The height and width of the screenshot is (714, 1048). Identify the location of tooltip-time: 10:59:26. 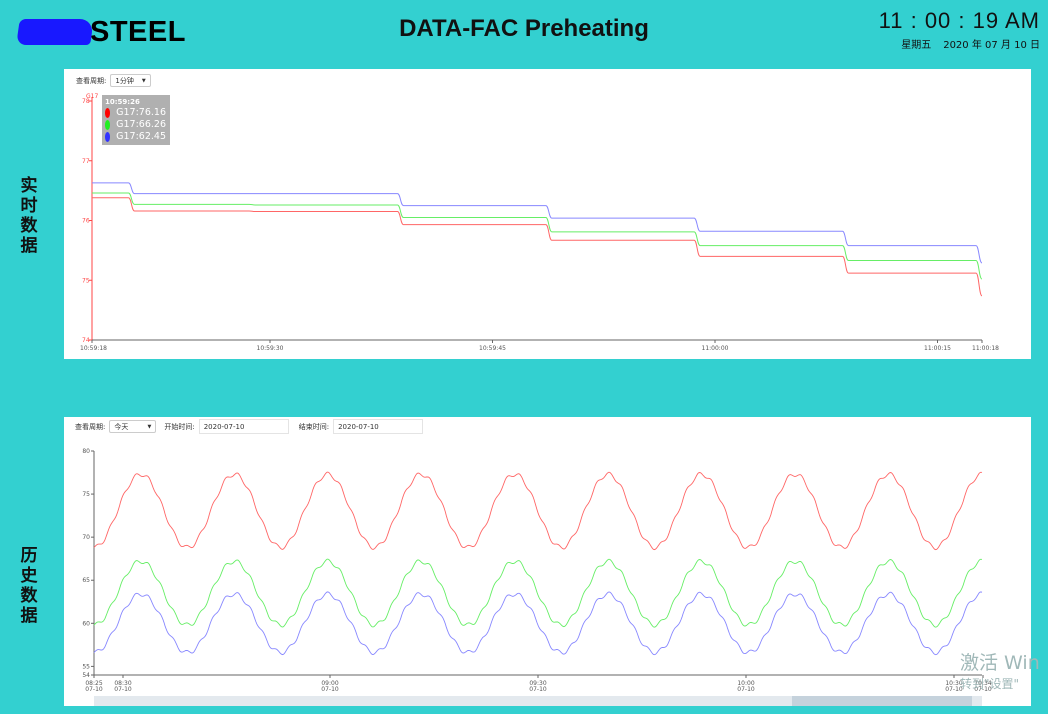
(122, 102).